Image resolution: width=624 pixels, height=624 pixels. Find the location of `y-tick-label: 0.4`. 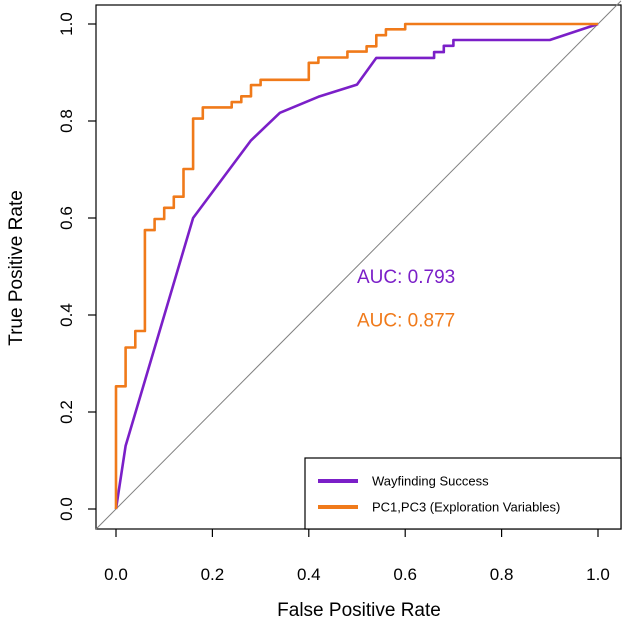

y-tick-label: 0.4 is located at coordinates (66, 315).